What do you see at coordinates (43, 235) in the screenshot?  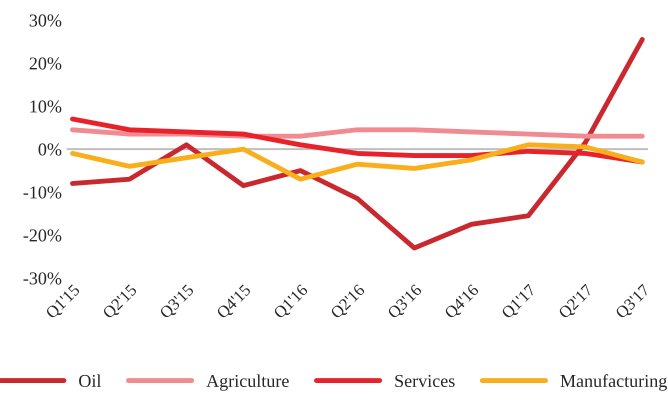 I see `y-tick-label: -20%` at bounding box center [43, 235].